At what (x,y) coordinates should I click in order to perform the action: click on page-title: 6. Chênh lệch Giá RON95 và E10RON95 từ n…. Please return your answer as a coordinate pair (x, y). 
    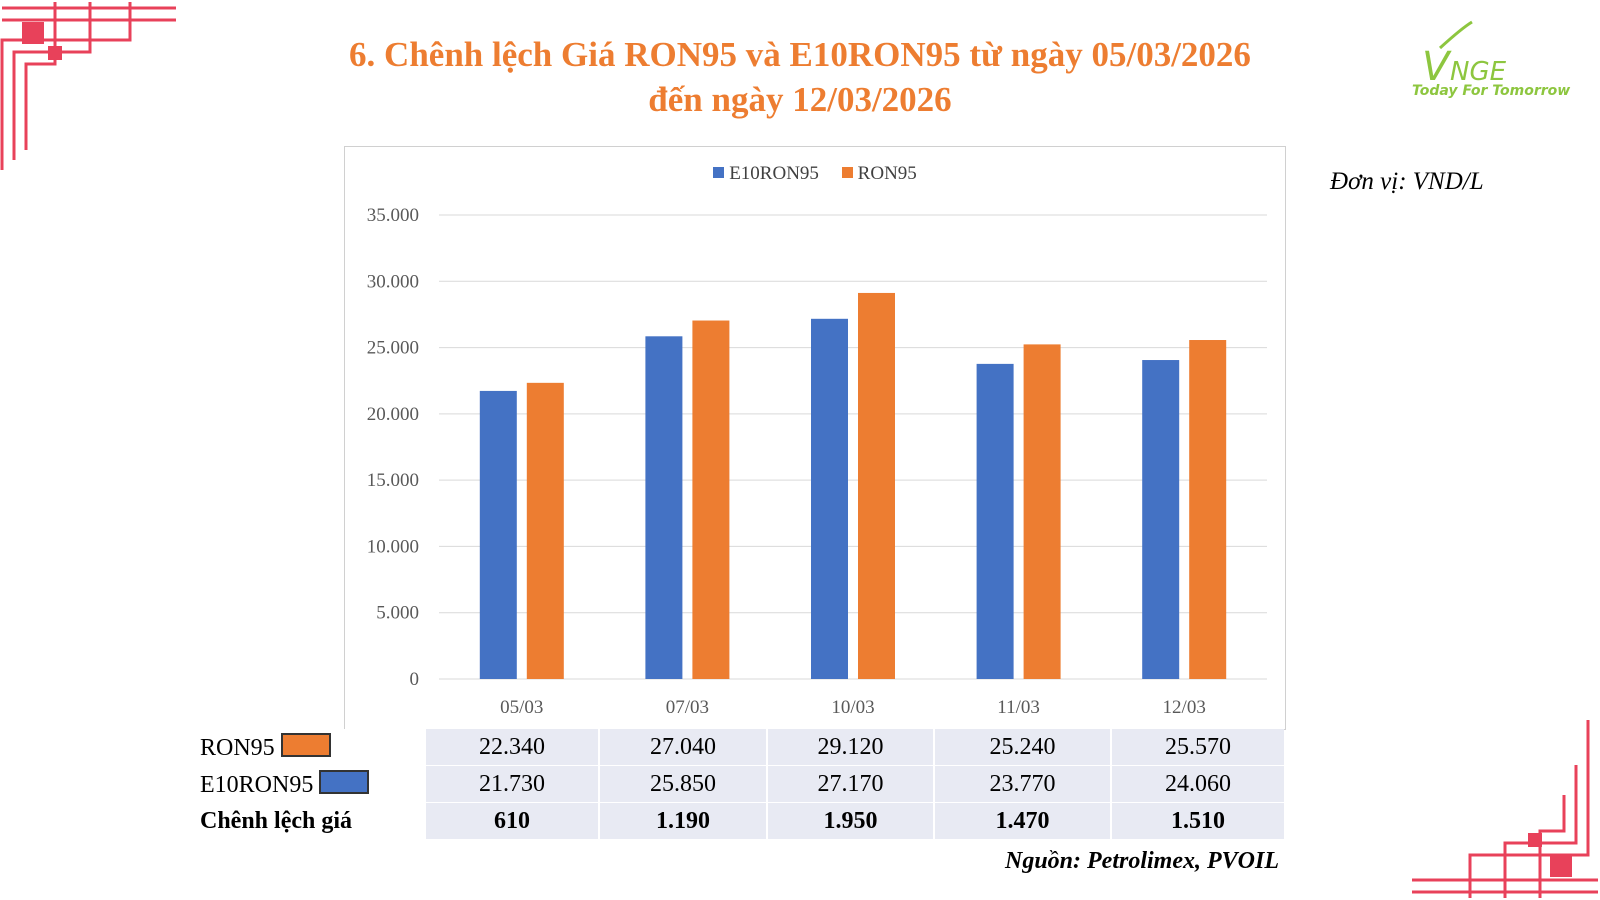
    Looking at the image, I should click on (800, 77).